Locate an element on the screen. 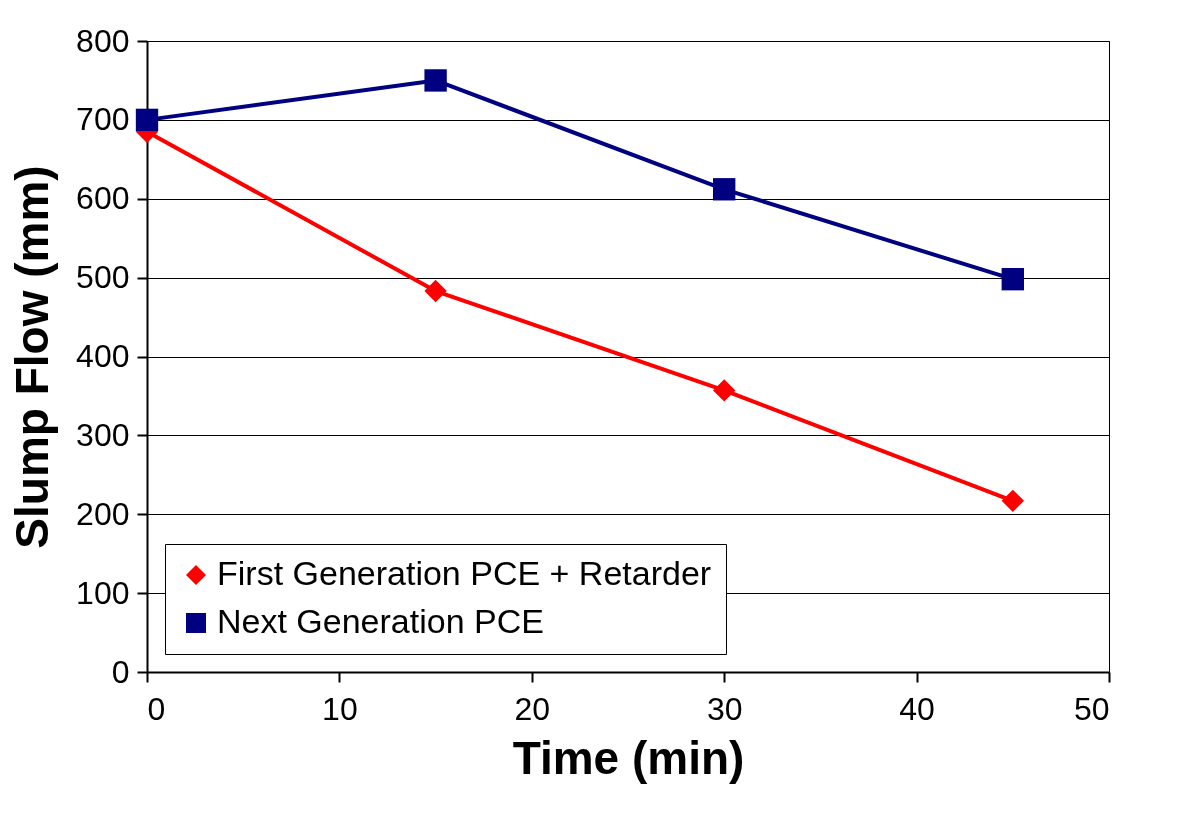 This screenshot has width=1204, height=828. y-tick-label: 700 is located at coordinates (103, 119).